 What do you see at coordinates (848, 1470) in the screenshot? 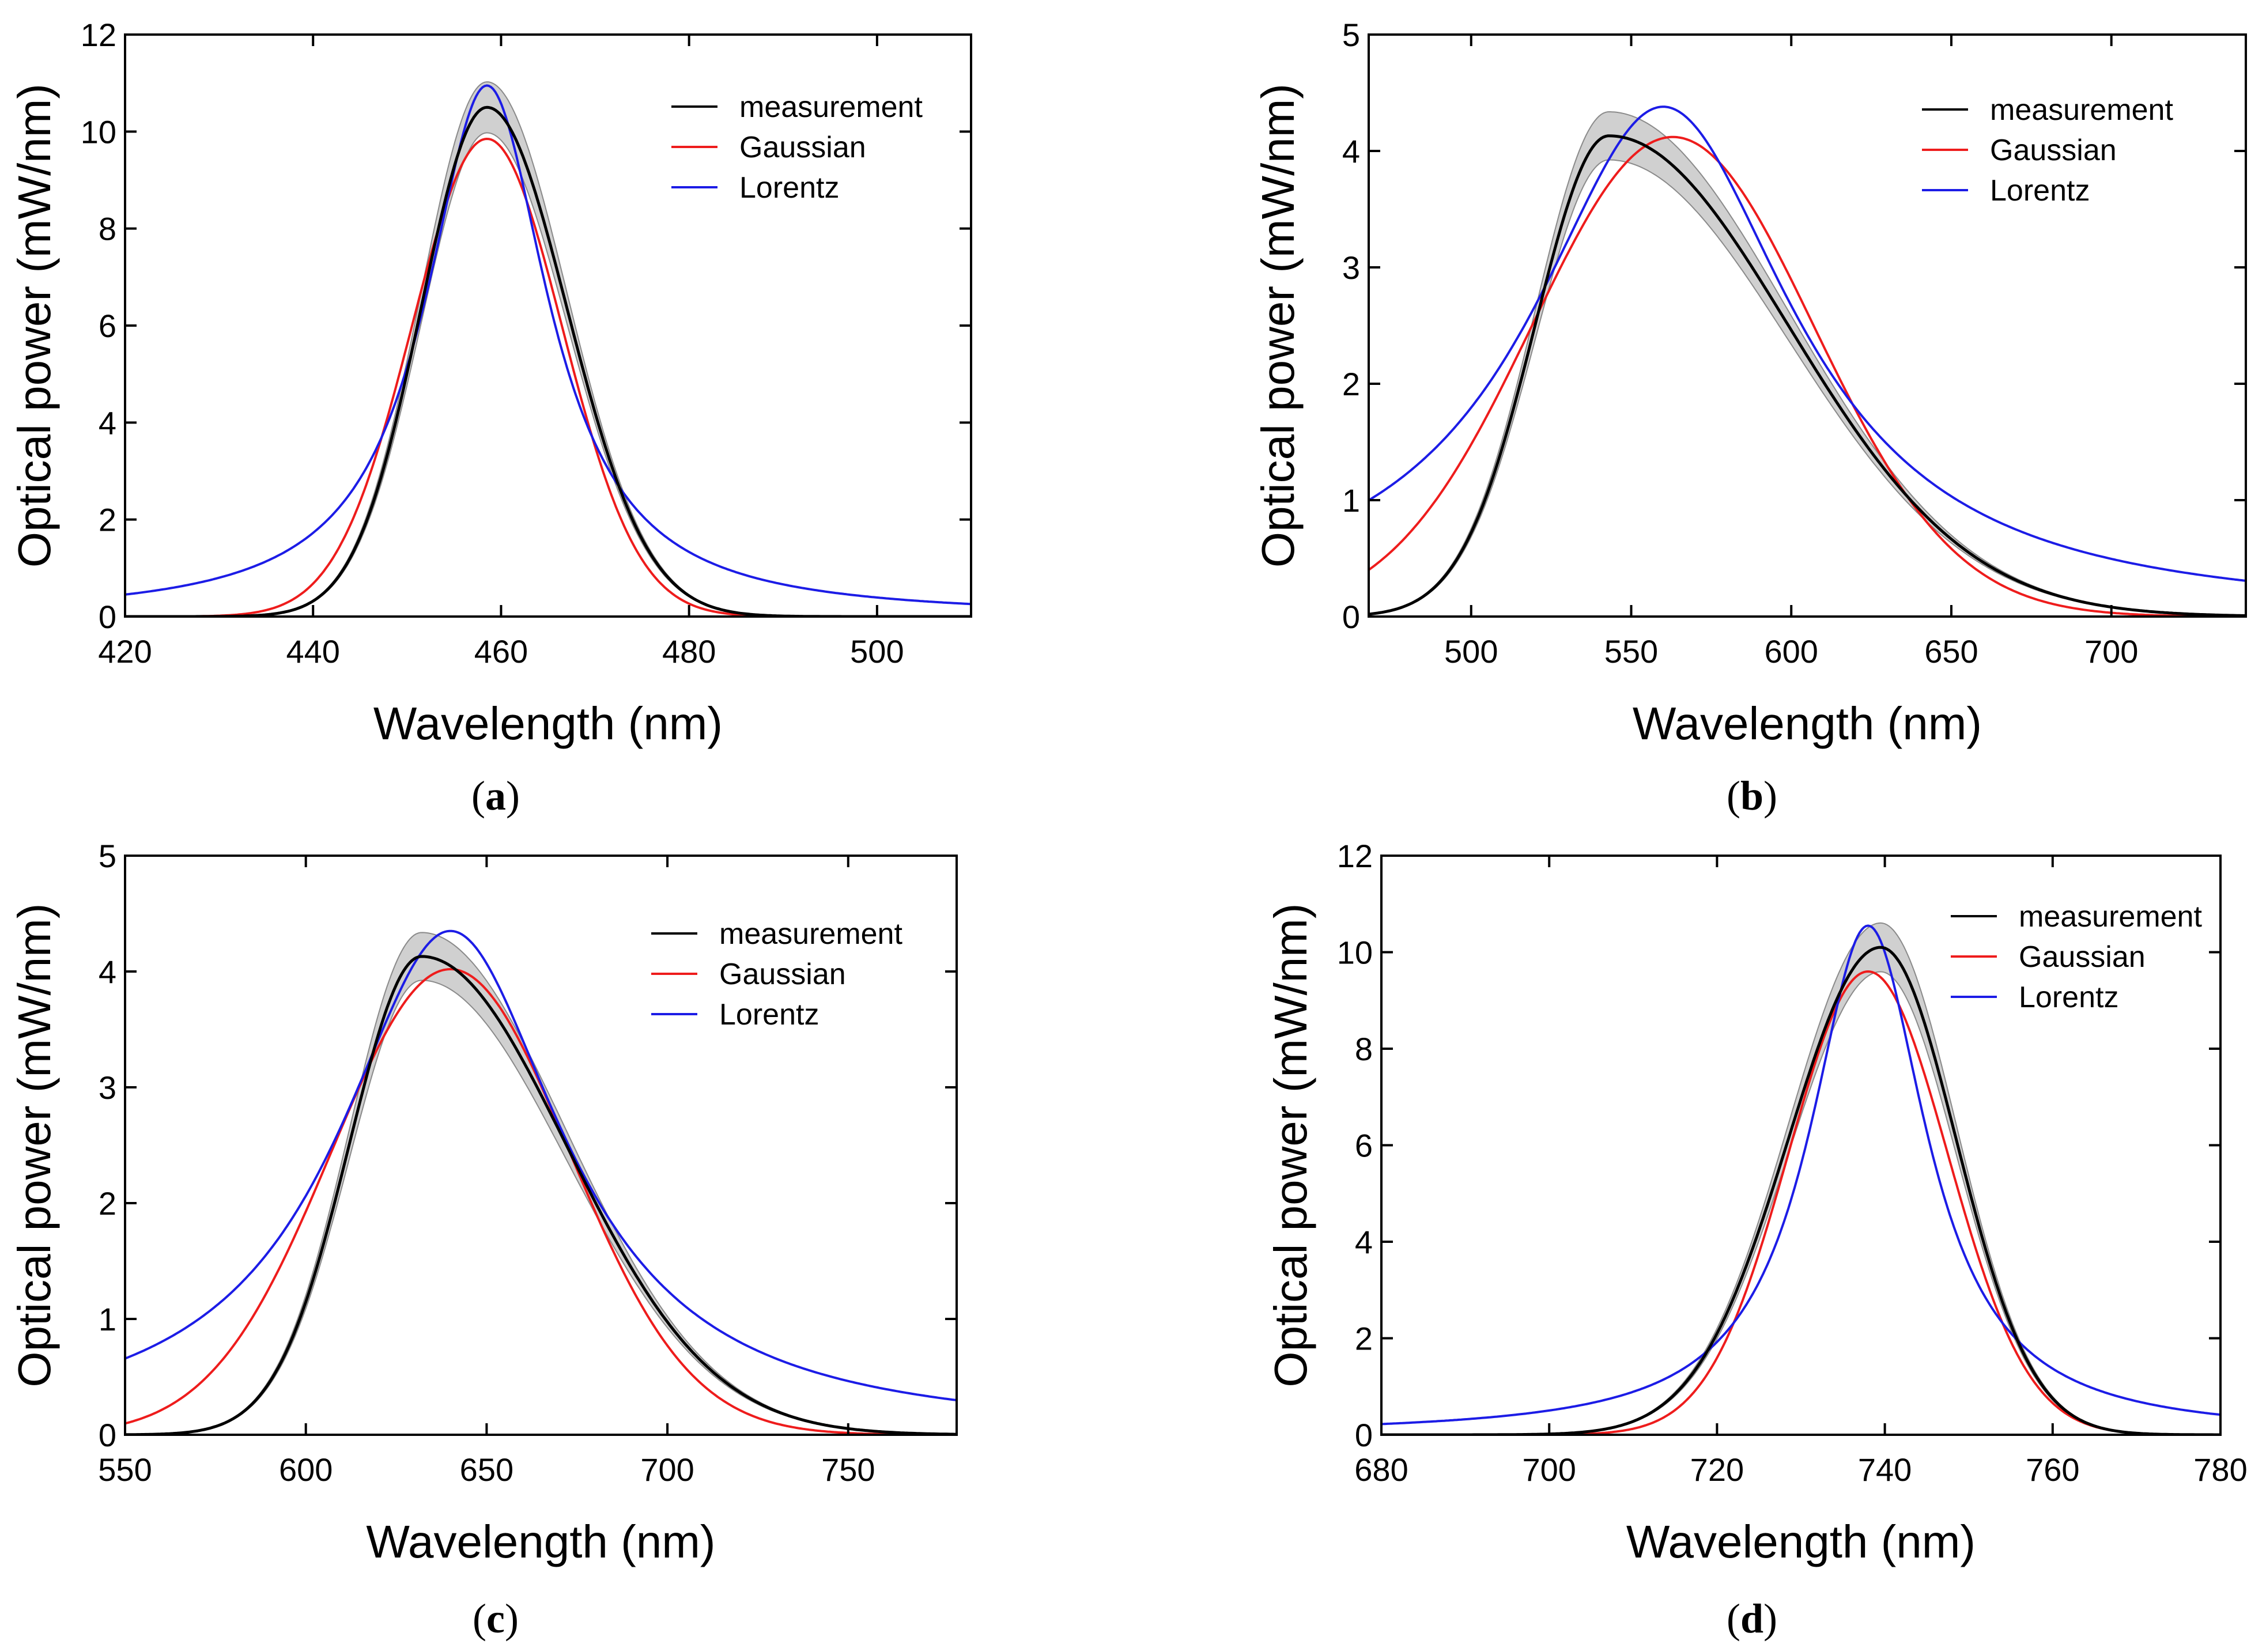
I see `x-tick-label: 750` at bounding box center [848, 1470].